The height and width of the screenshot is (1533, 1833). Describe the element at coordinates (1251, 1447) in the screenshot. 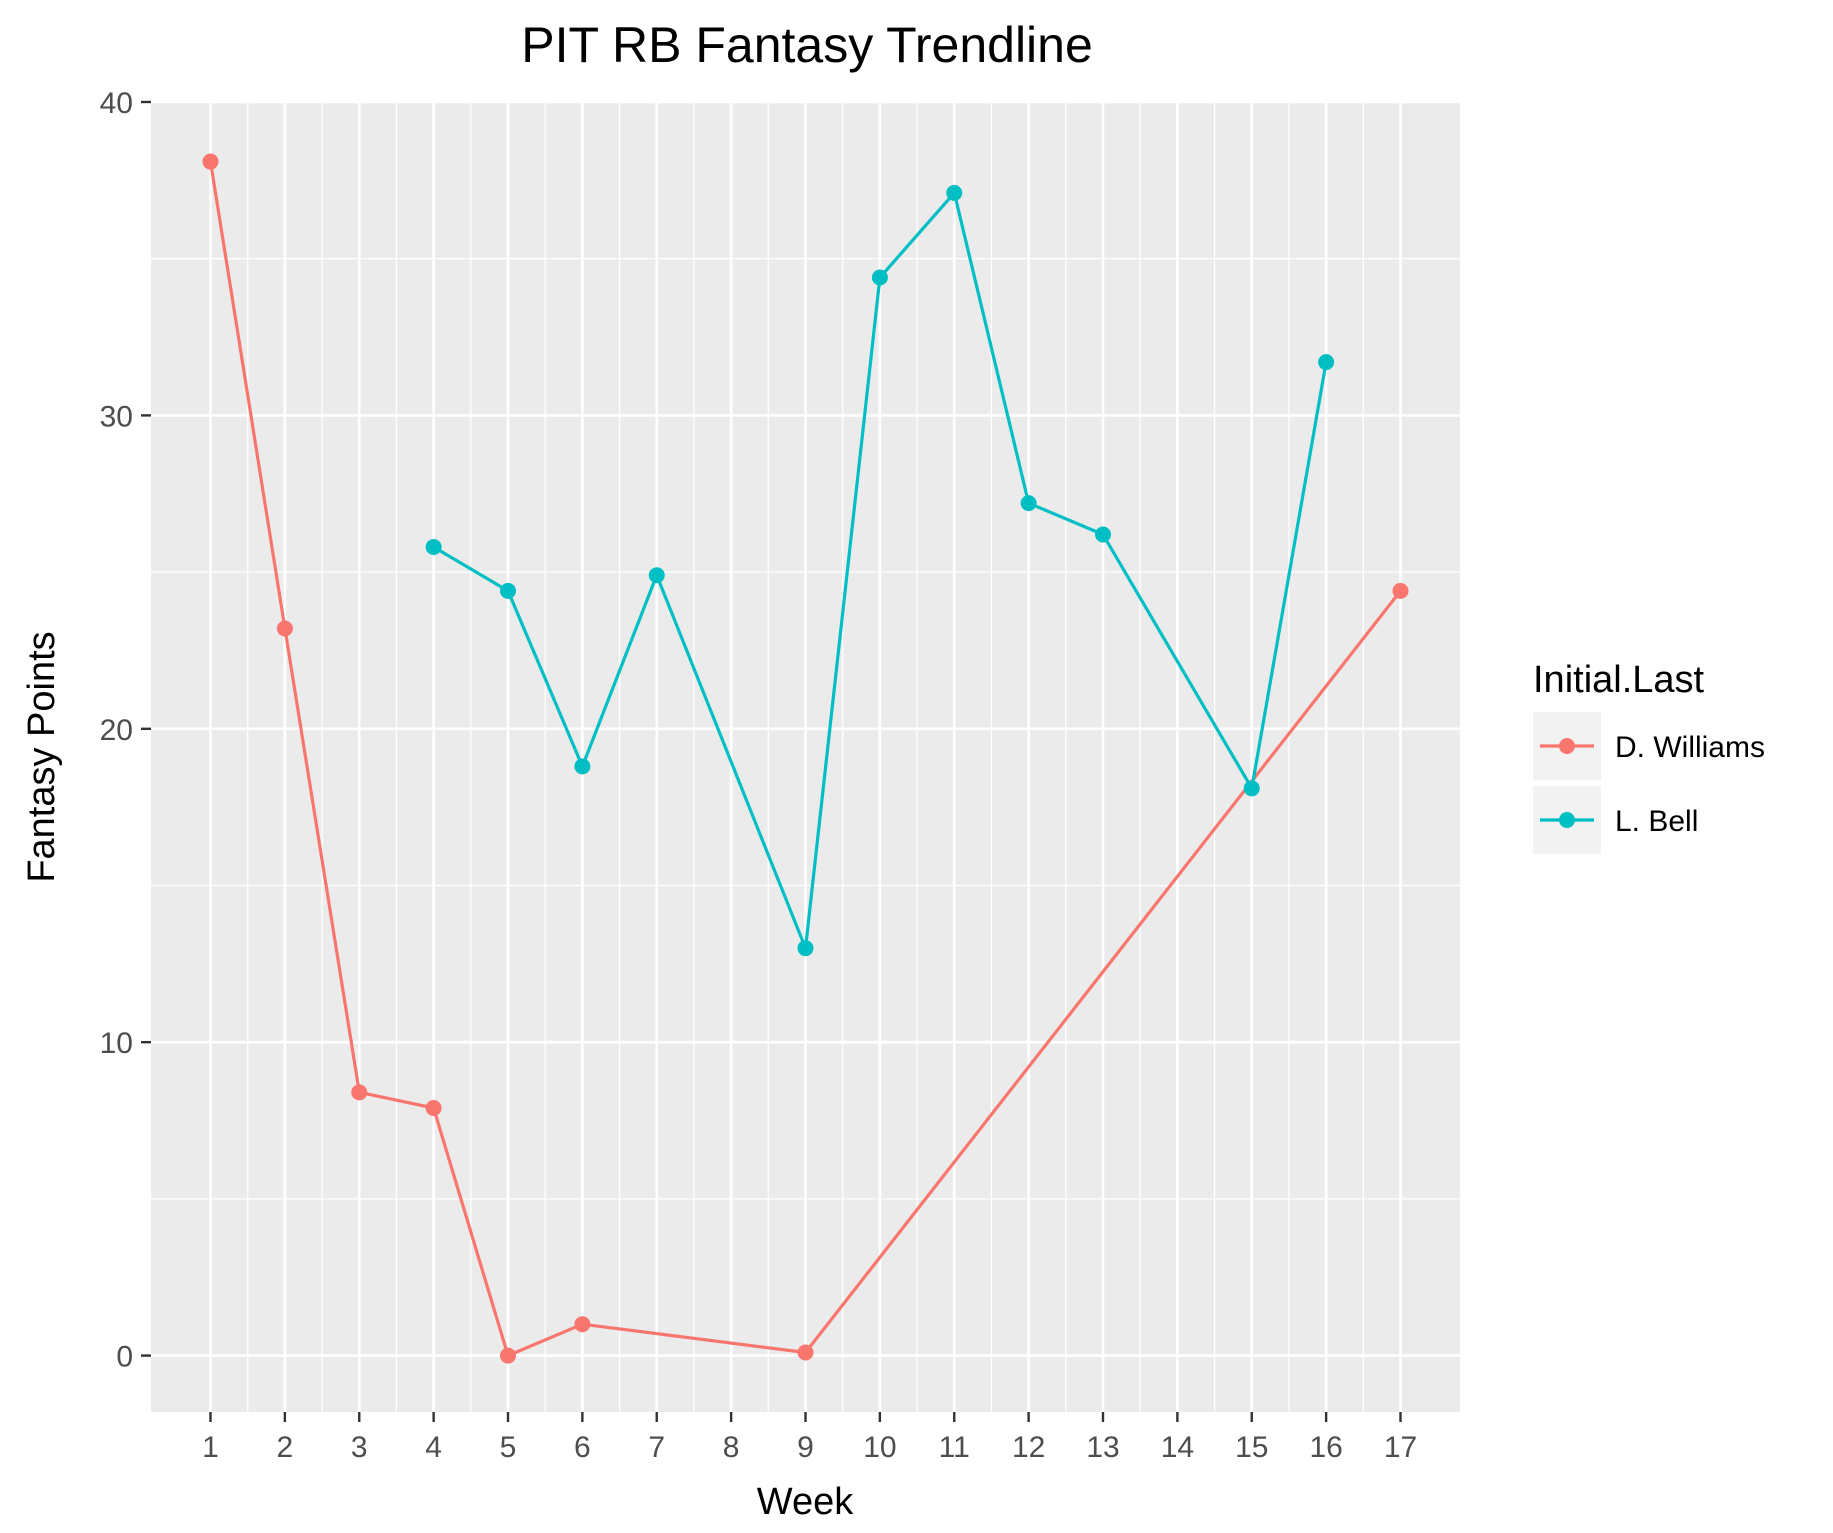

I see `x-tick-label: 15` at that location.